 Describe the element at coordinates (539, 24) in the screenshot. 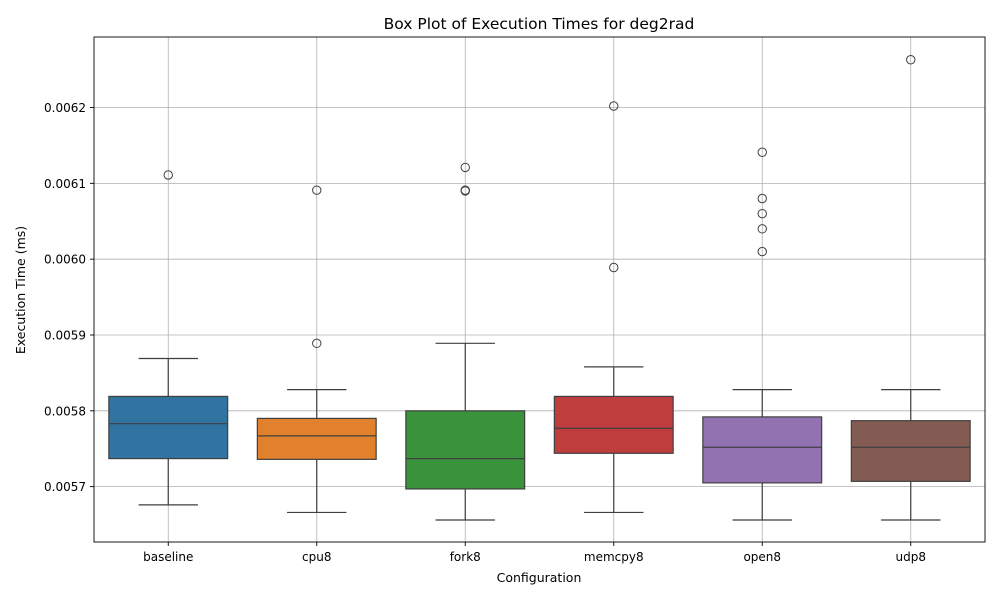

I see `chart-title: Box Plot of Execution Times for deg2rad` at that location.